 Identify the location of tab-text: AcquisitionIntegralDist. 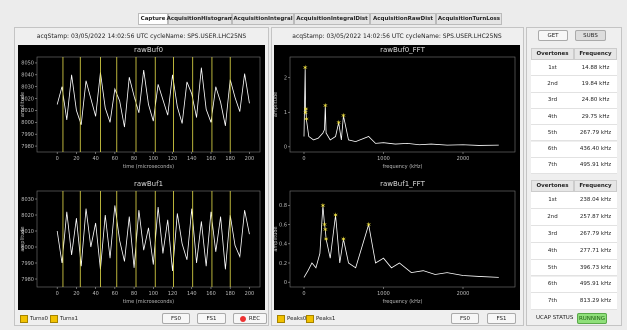
(332, 19).